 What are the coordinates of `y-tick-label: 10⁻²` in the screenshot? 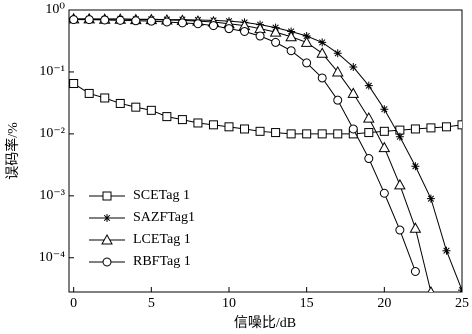 It's located at (52, 133).